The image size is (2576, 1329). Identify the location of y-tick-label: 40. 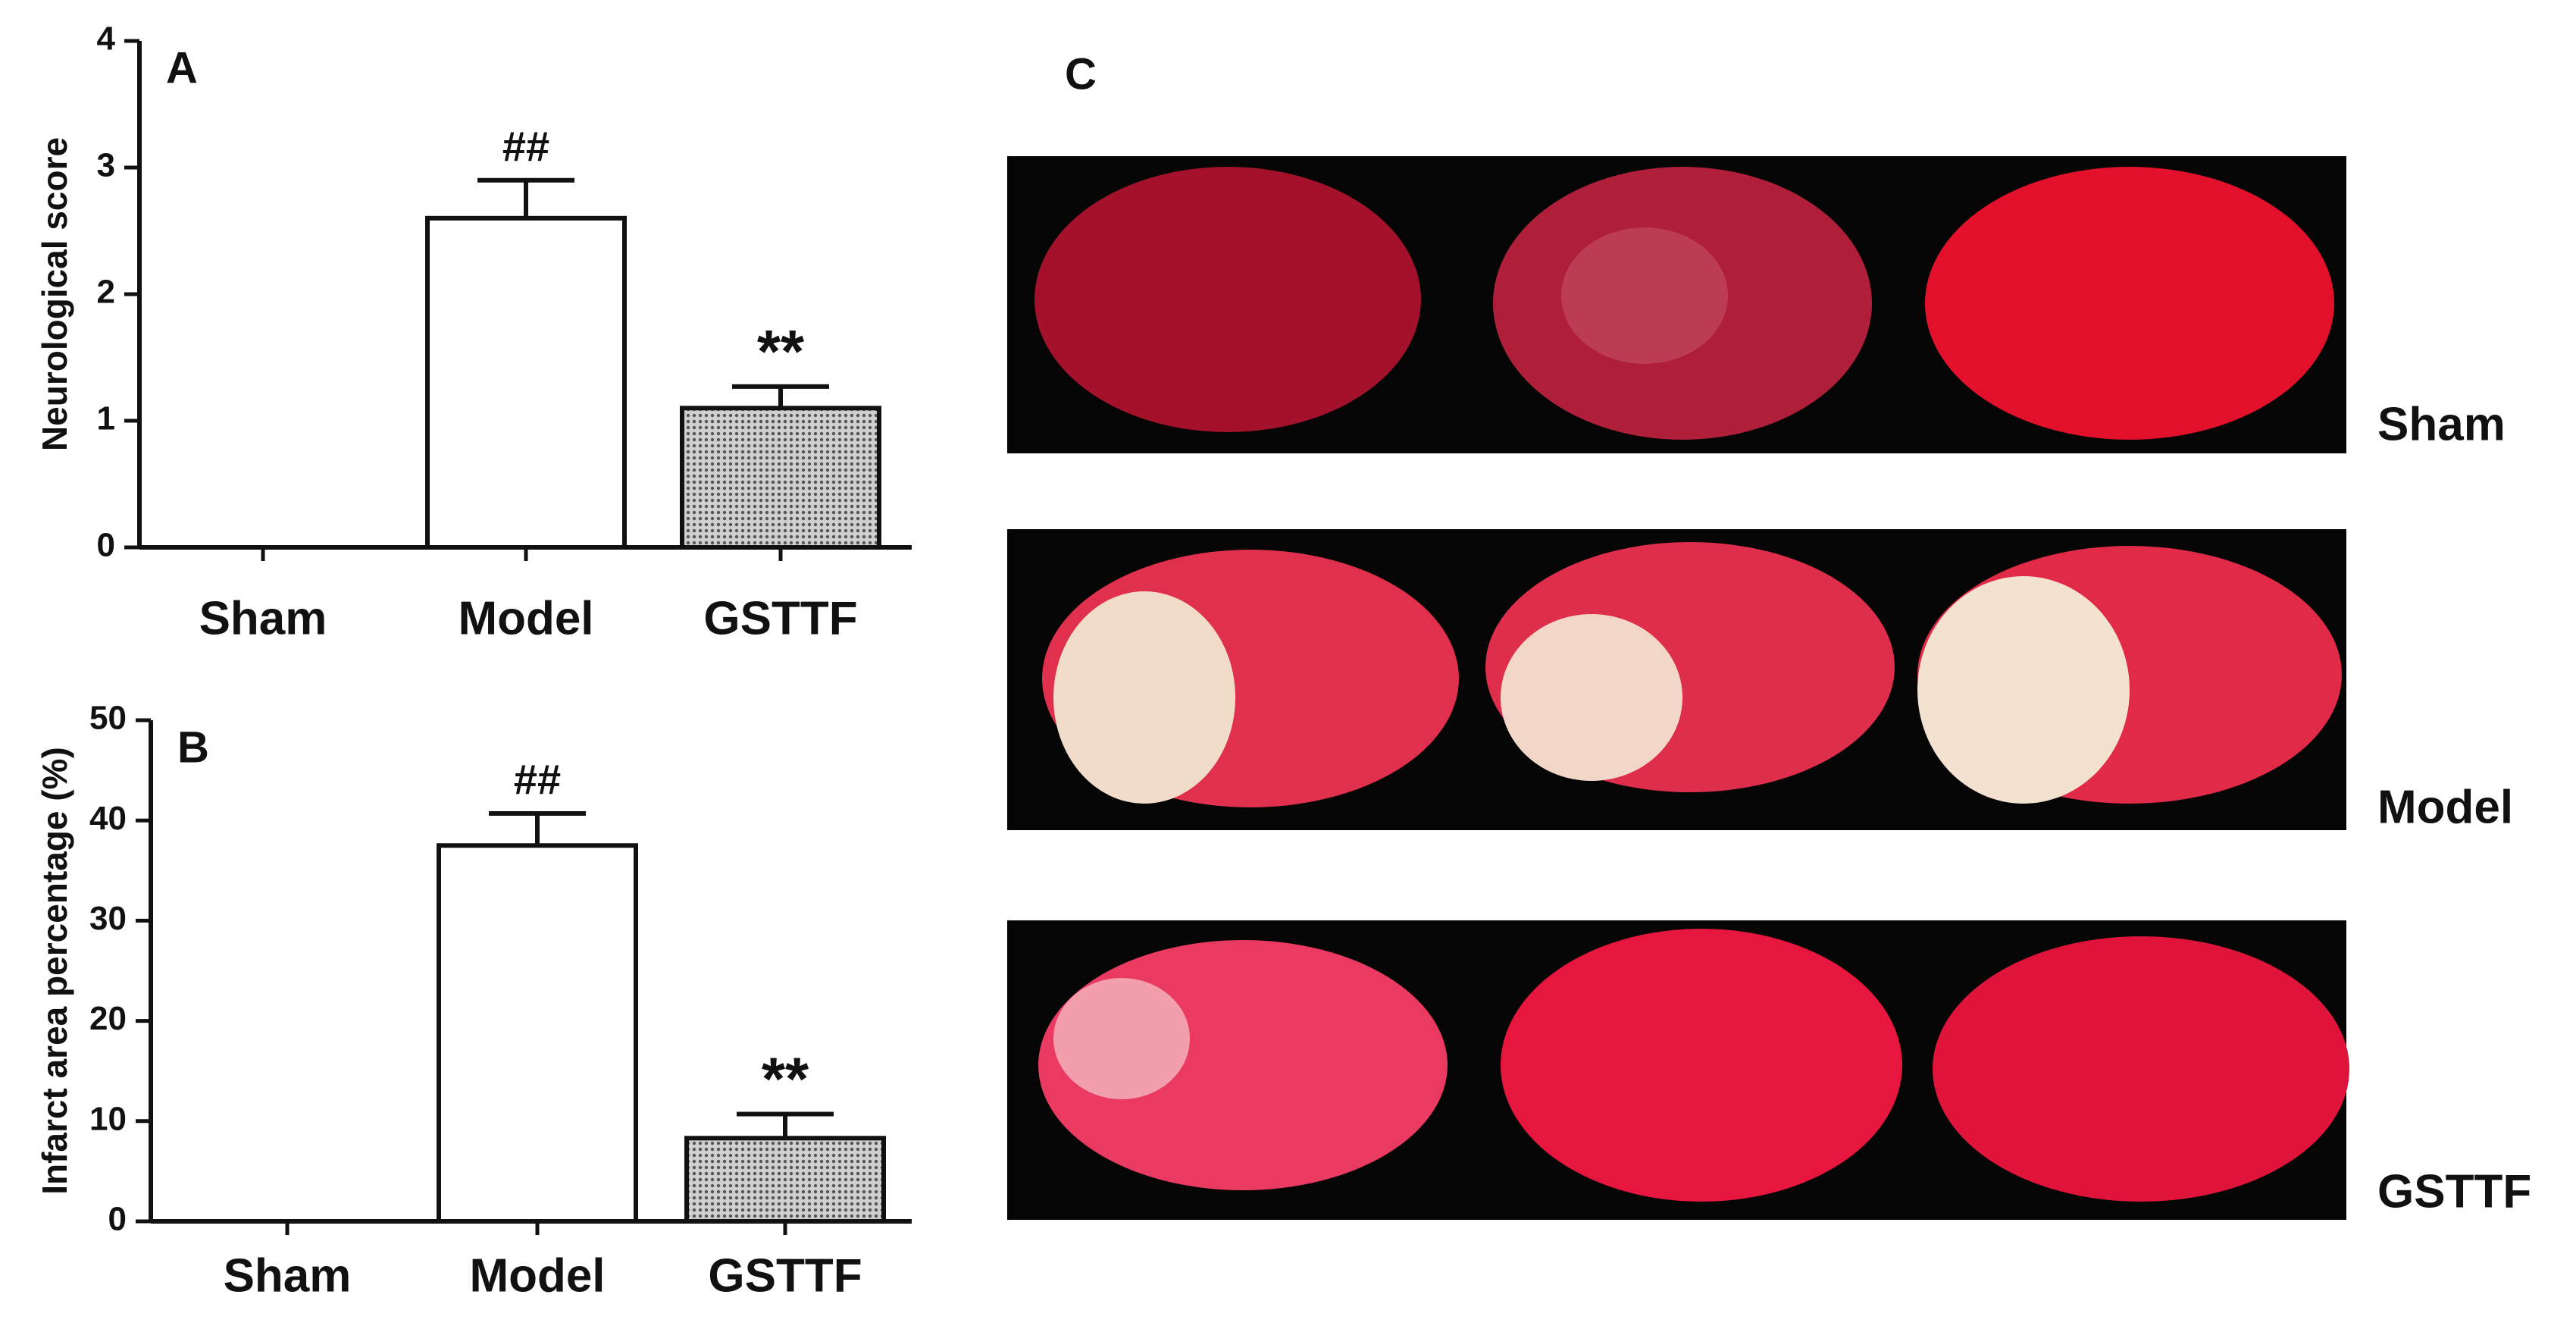
(108, 818).